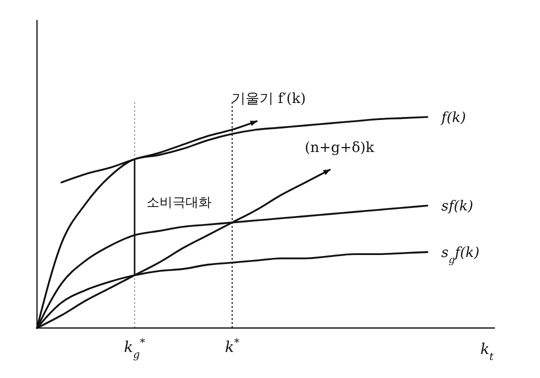 The width and height of the screenshot is (540, 378). Describe the element at coordinates (460, 255) in the screenshot. I see `series-label: s$_{g}$f(k)` at that location.